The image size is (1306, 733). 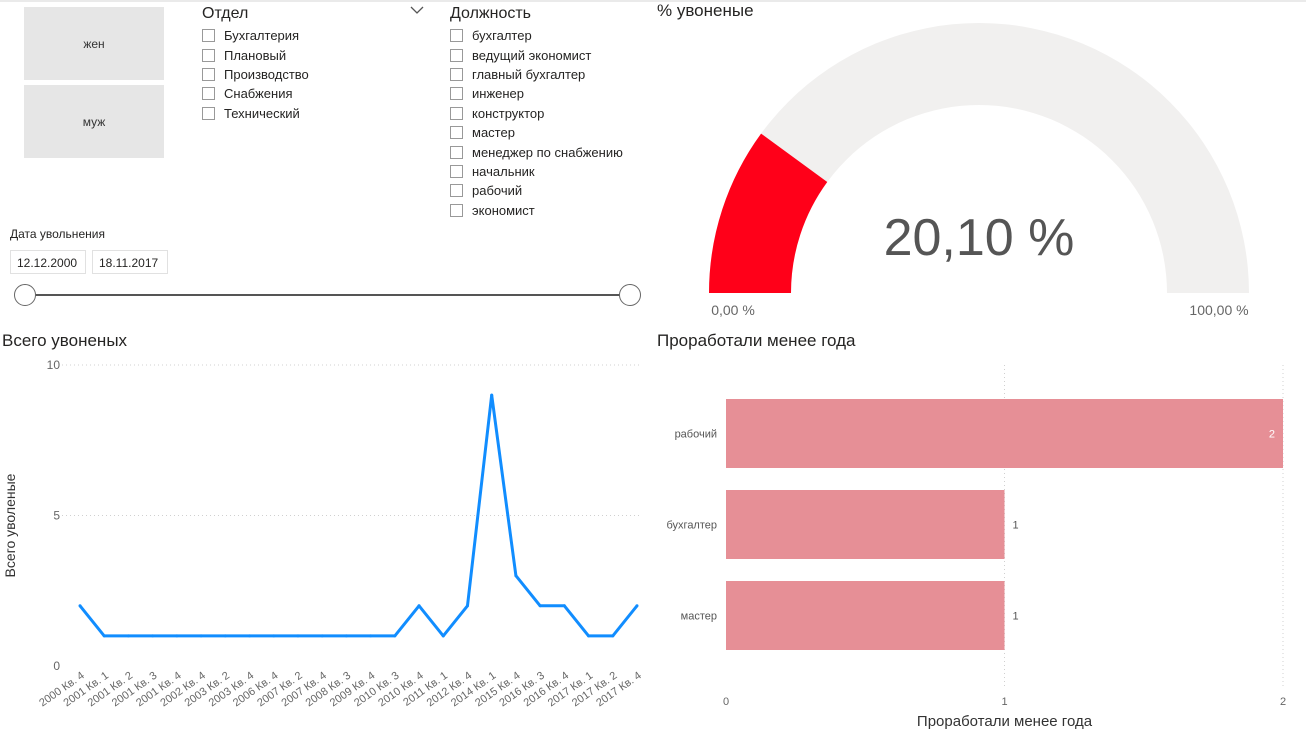 I want to click on chevron-down-icon, so click(x=417, y=10).